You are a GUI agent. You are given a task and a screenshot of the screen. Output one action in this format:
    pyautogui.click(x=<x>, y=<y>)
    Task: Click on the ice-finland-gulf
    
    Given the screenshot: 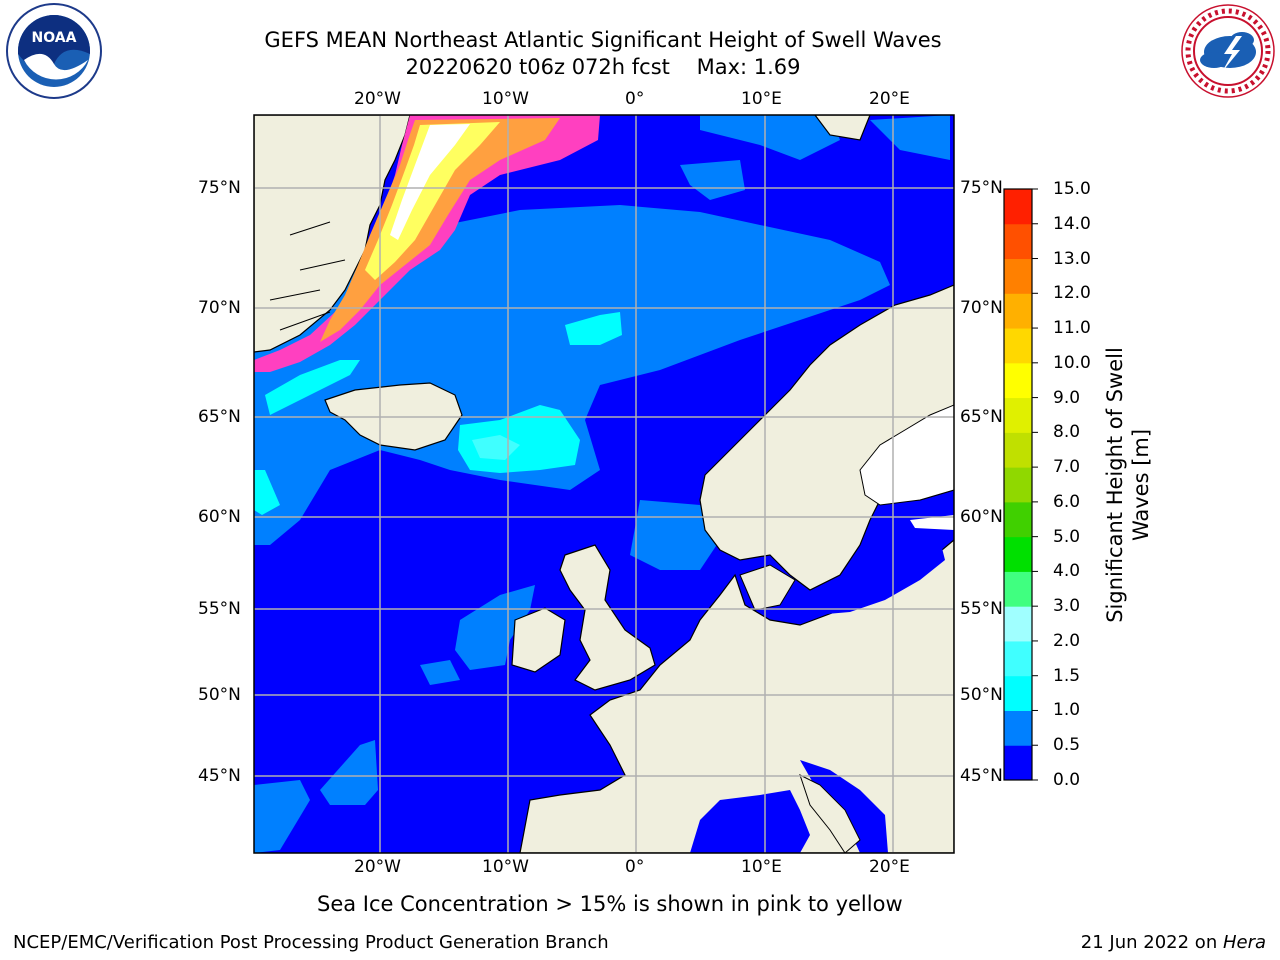 What is the action you would take?
    pyautogui.click(x=932, y=522)
    